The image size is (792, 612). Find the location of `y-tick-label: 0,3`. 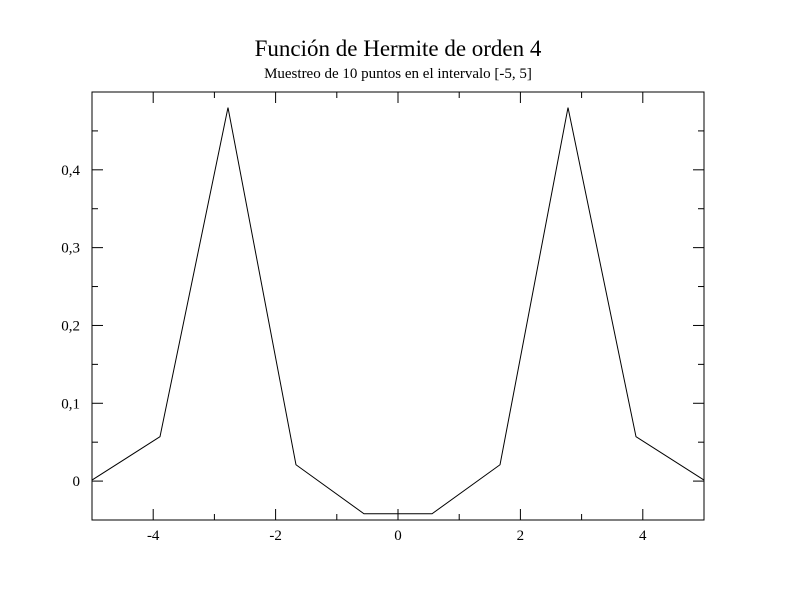

y-tick-label: 0,3 is located at coordinates (70, 249).